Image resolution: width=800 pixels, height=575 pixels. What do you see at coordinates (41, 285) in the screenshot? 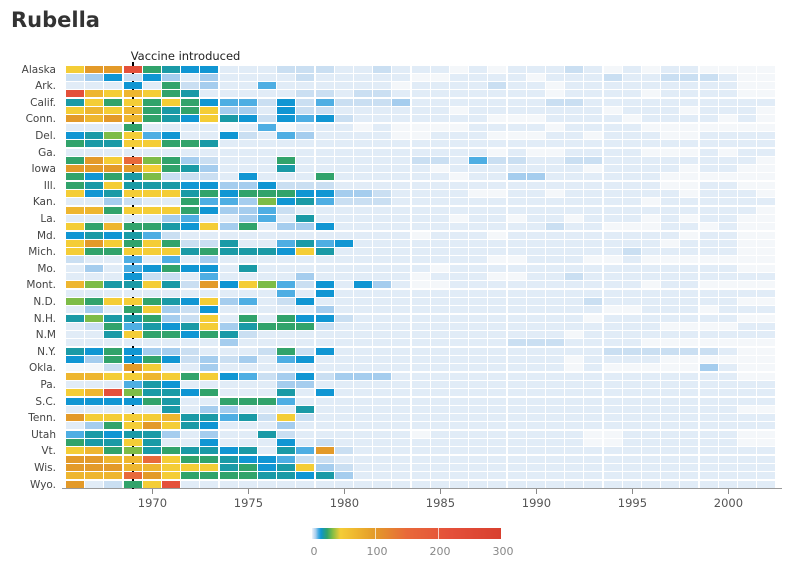
I see `row-label: Mont.` at bounding box center [41, 285].